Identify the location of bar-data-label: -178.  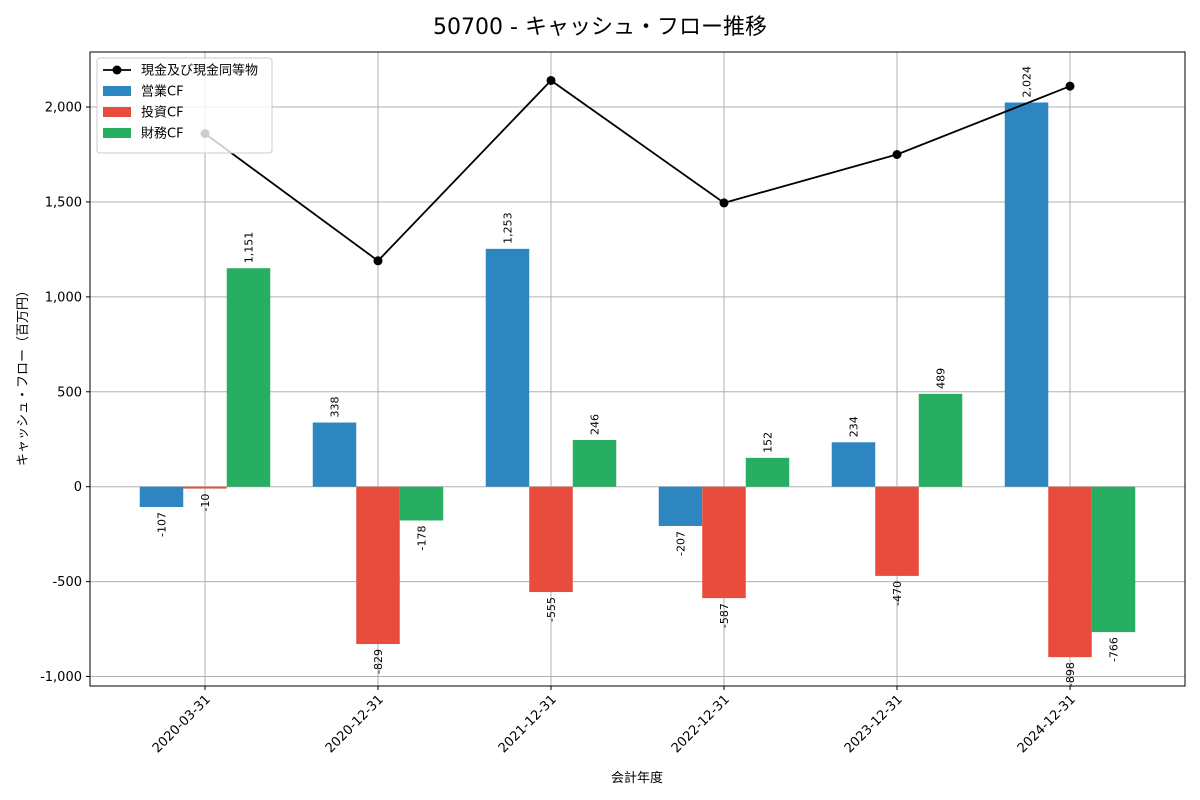
(422, 537).